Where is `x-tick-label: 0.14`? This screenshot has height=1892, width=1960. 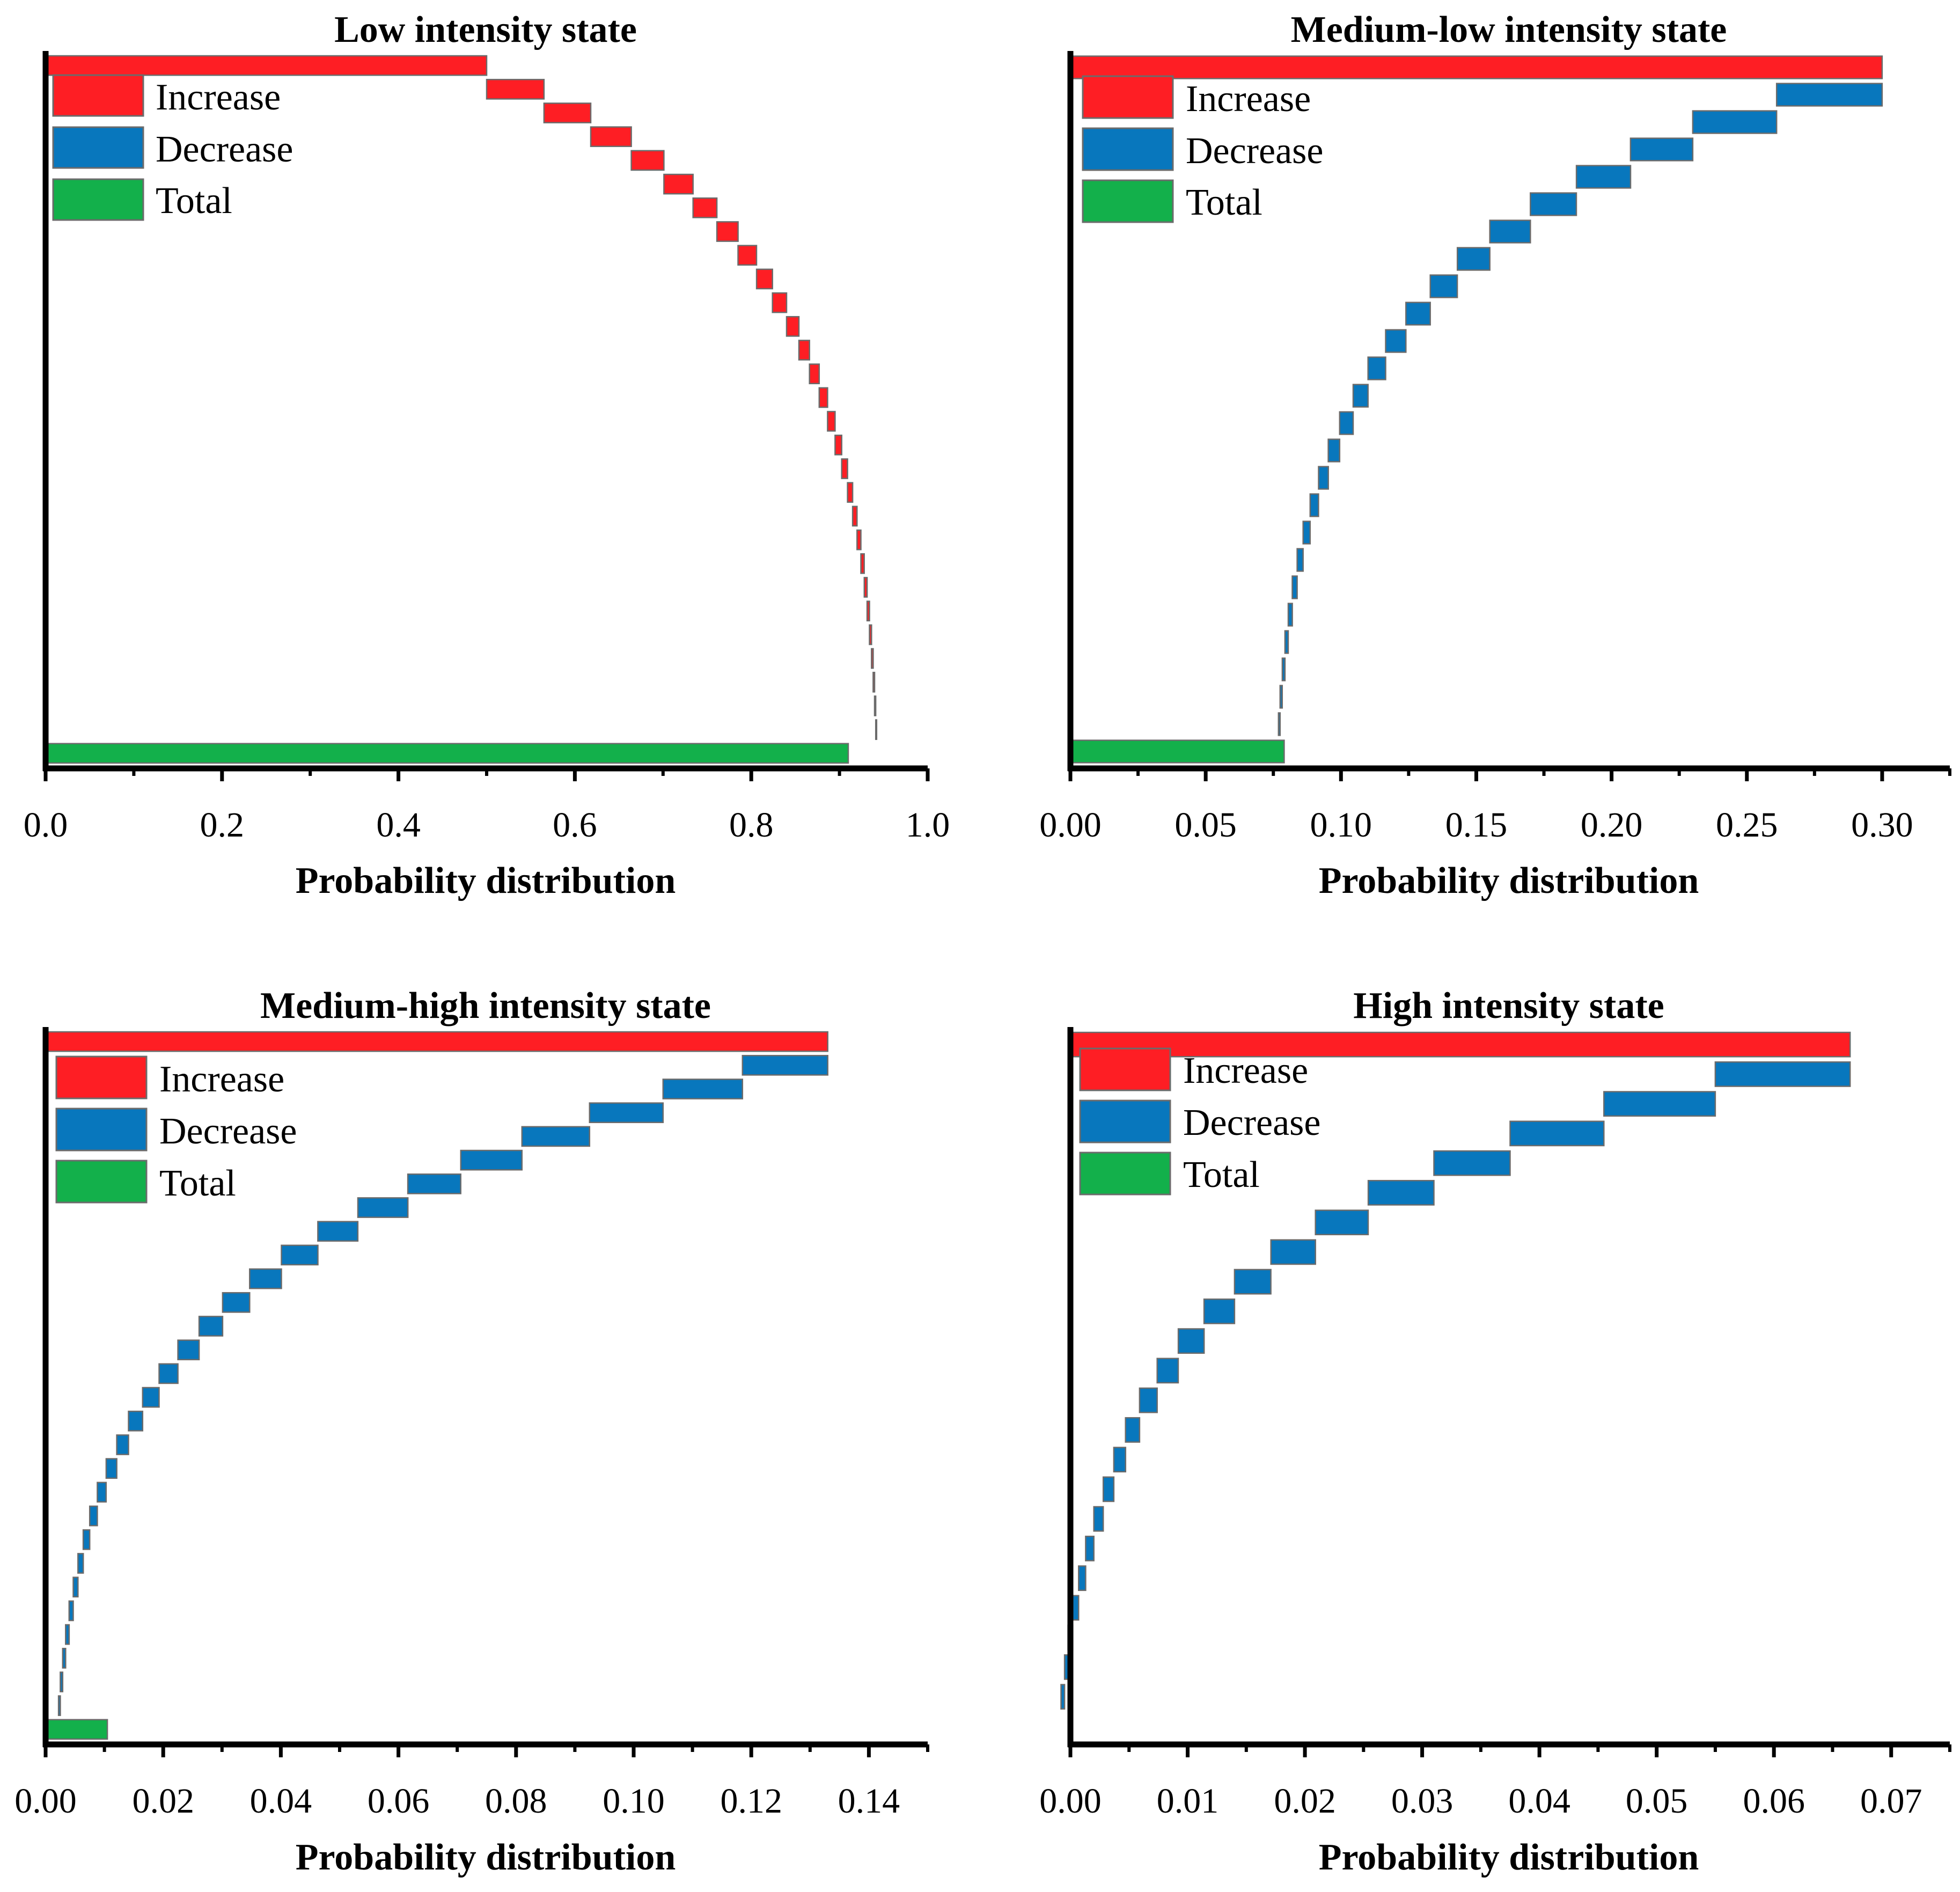
x-tick-label: 0.14 is located at coordinates (869, 1801).